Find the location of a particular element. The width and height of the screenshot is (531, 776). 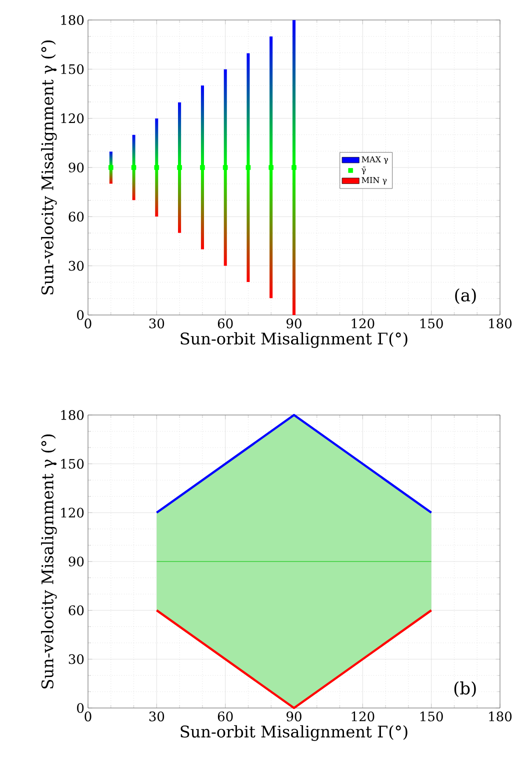

legend-label: MAX γ is located at coordinates (375, 160).